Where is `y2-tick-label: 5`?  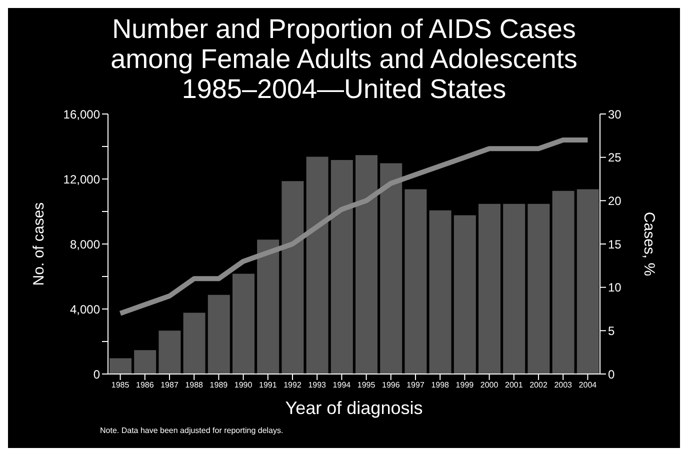 y2-tick-label: 5 is located at coordinates (611, 331).